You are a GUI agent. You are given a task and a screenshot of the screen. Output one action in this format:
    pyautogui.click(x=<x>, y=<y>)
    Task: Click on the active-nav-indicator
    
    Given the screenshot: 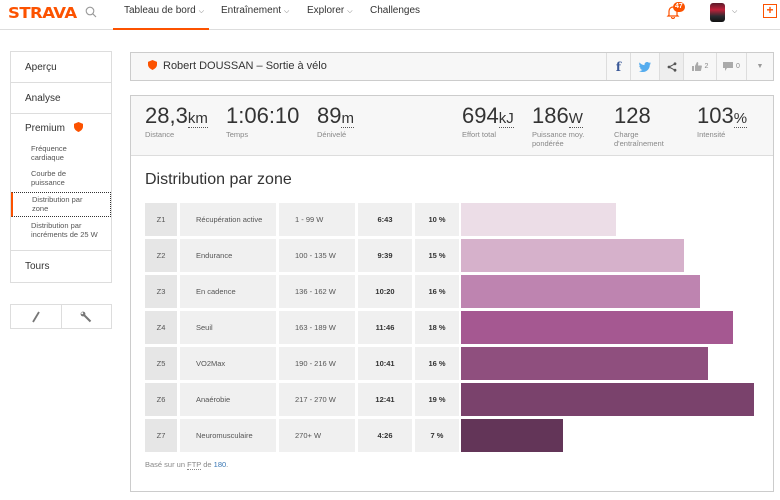 What is the action you would take?
    pyautogui.click(x=161, y=29)
    